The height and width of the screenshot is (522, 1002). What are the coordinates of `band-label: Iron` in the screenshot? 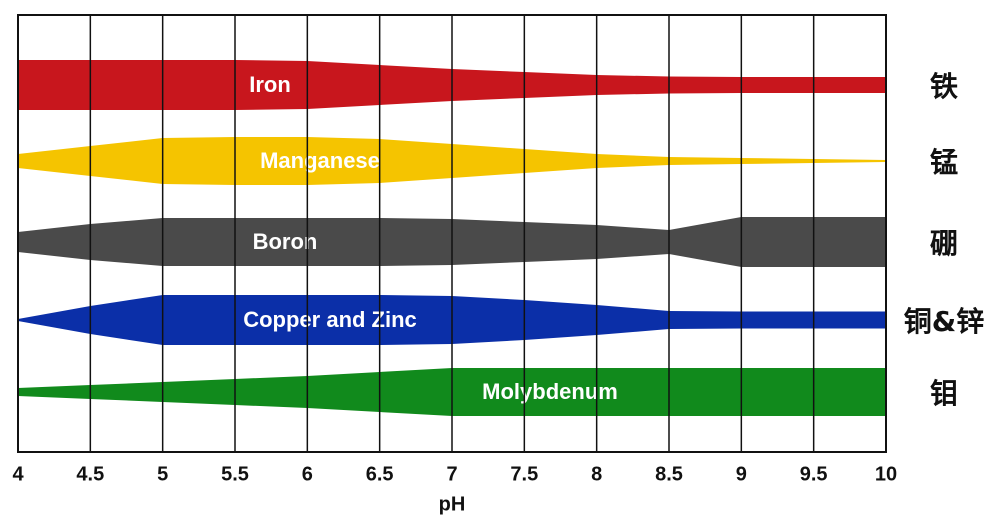 It's located at (270, 84).